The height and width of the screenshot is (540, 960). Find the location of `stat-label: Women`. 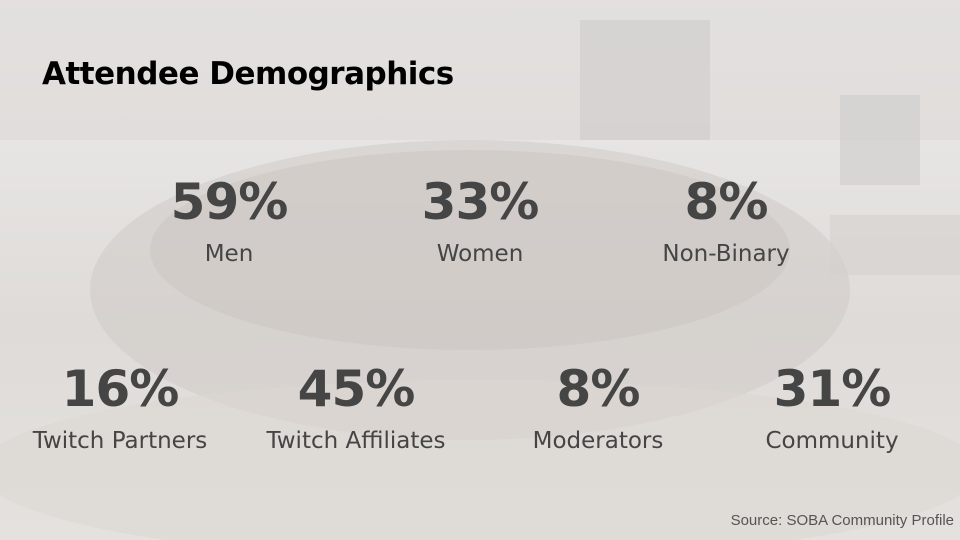

stat-label: Women is located at coordinates (480, 254).